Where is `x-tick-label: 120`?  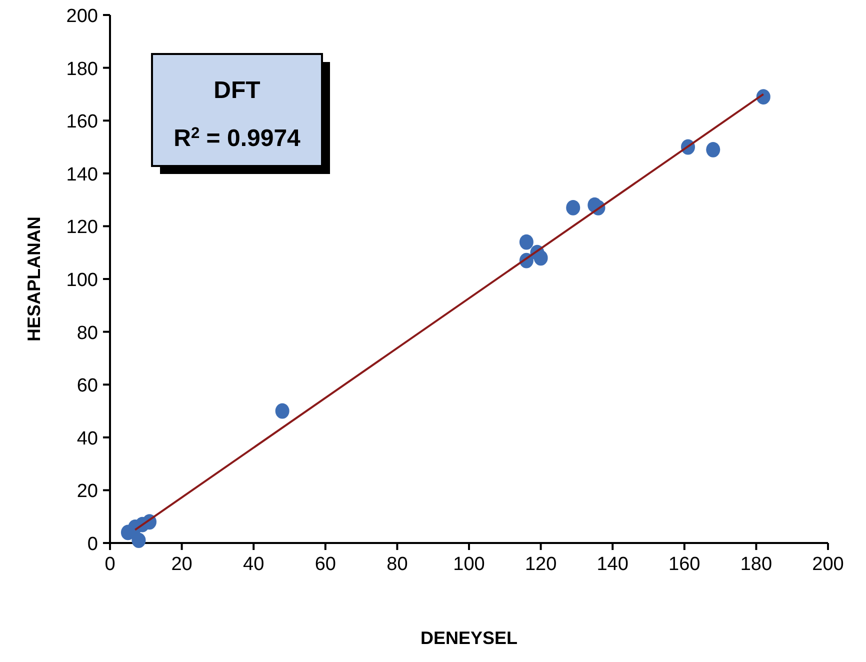
x-tick-label: 120 is located at coordinates (540, 564).